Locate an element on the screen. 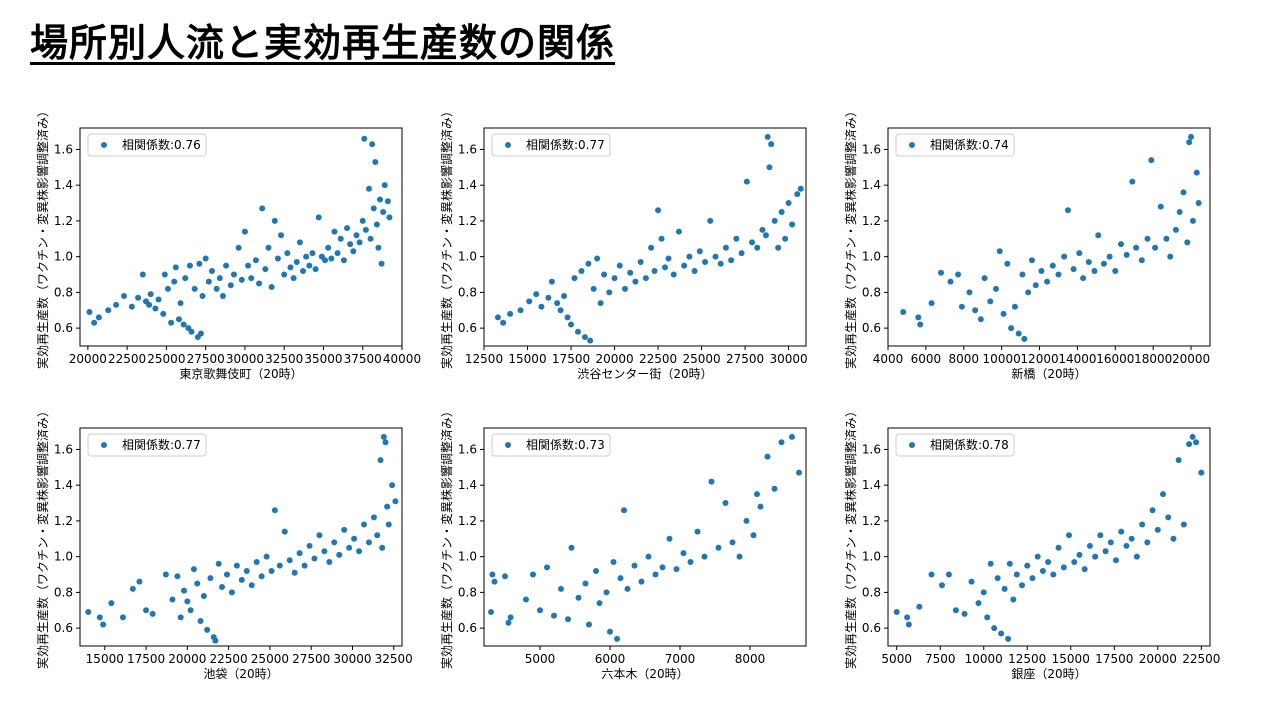  x-tick-label: 20000 is located at coordinates (88, 359).